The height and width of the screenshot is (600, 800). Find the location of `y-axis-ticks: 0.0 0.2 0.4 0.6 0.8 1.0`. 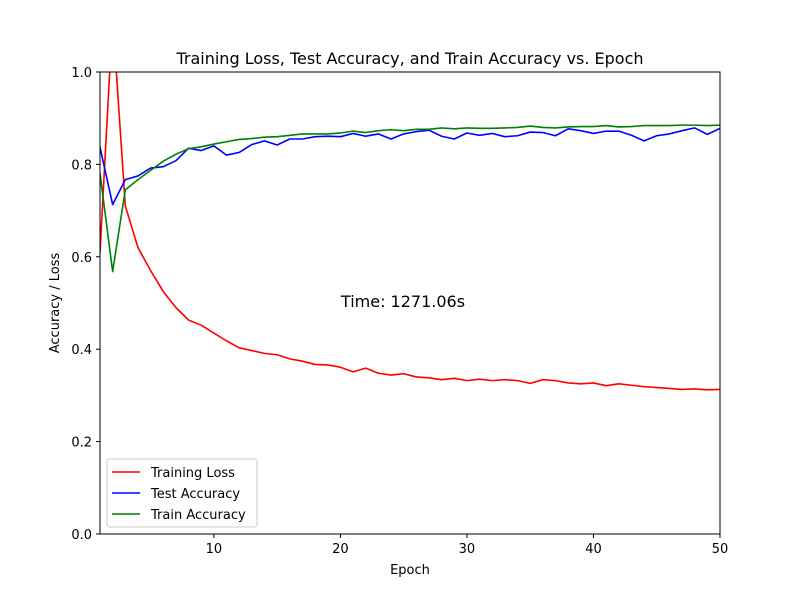

y-axis-ticks: 0.0 0.2 0.4 0.6 0.8 1.0 is located at coordinates (85, 304).